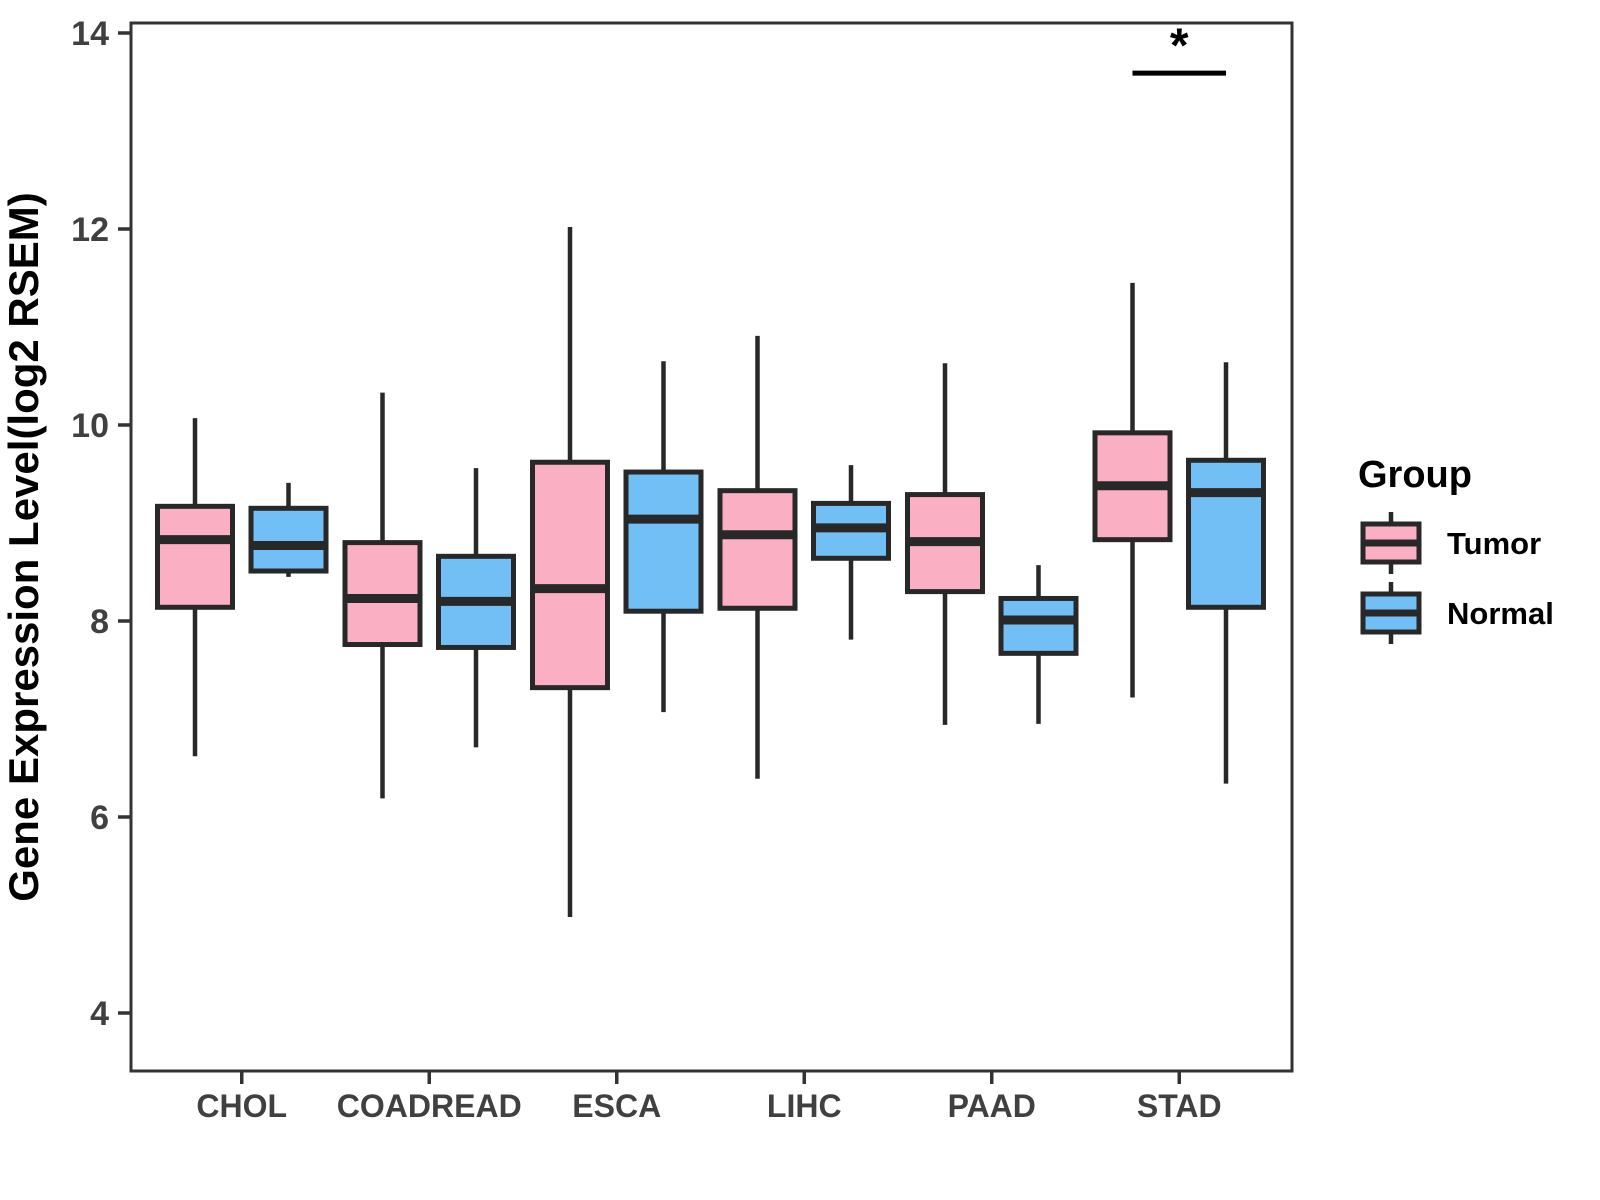 This screenshot has height=1200, width=1600. Describe the element at coordinates (99, 1014) in the screenshot. I see `y-axis-tick-label-4: 4` at that location.